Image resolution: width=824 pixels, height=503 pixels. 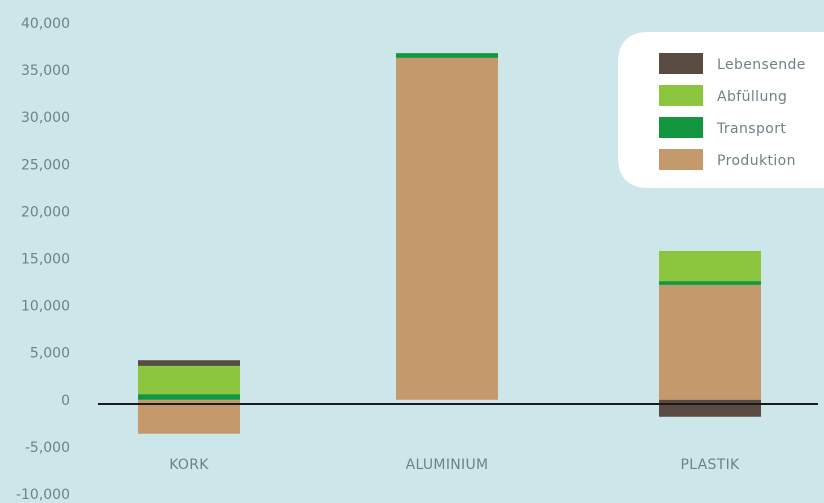 I want to click on y-tick-label: -10,000, so click(x=43, y=495).